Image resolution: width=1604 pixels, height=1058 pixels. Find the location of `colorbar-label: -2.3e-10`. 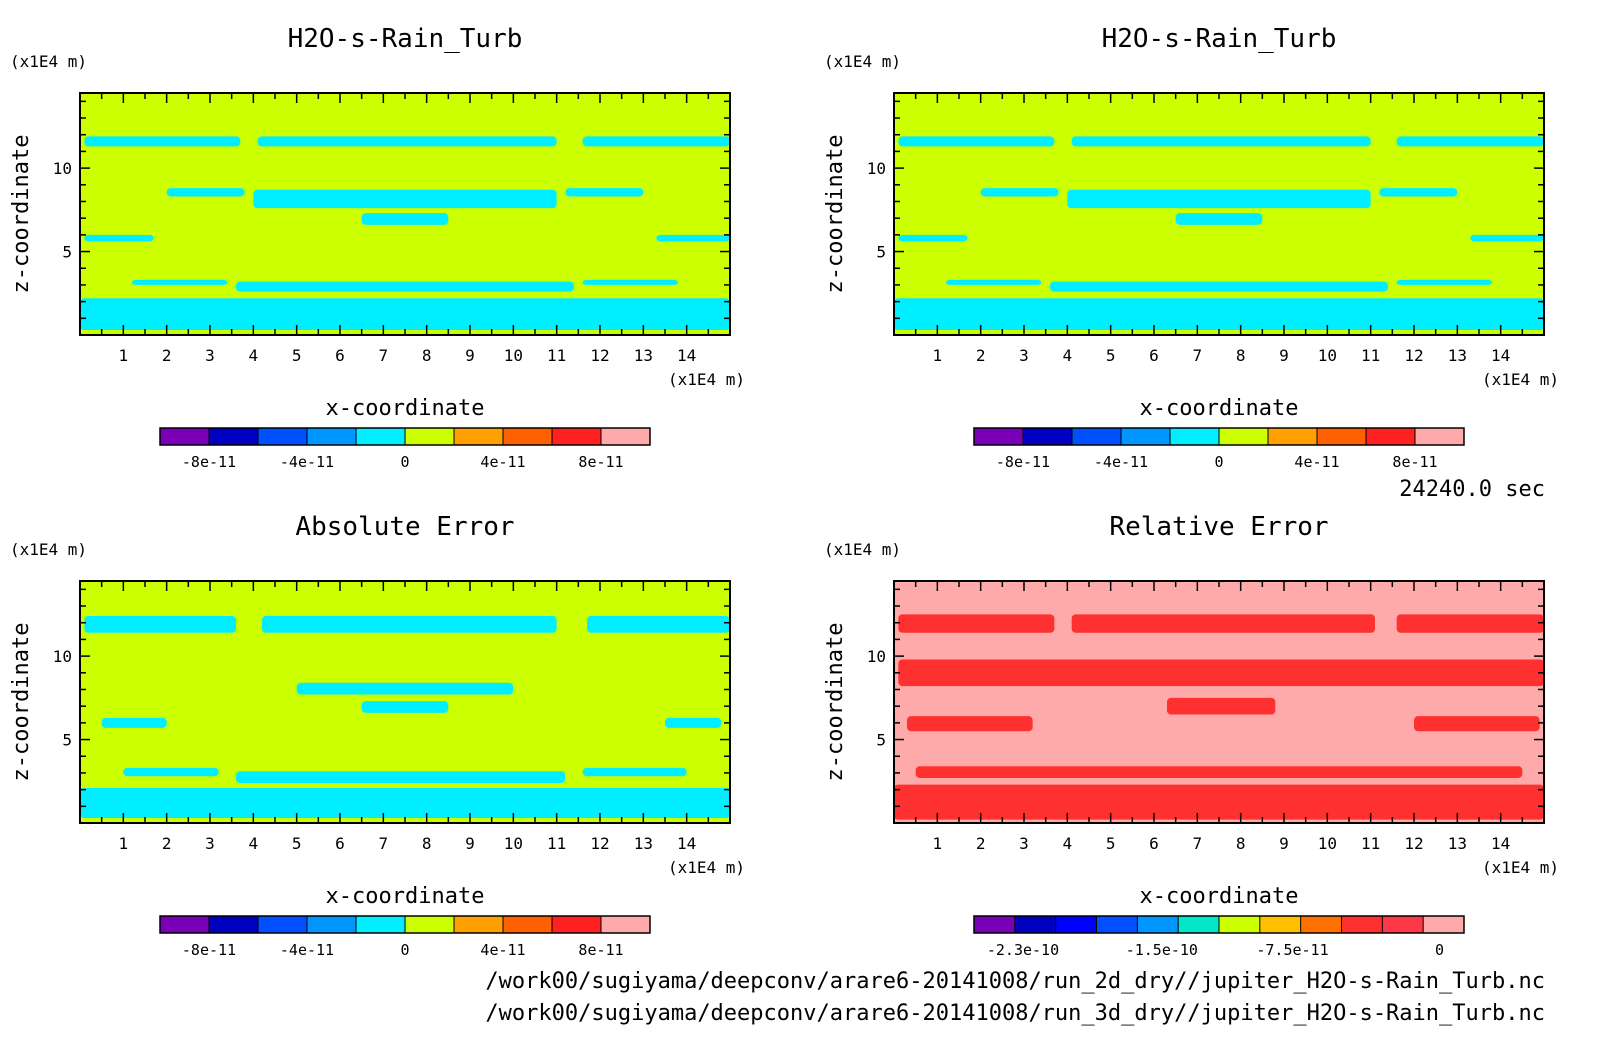

colorbar-label: -2.3e-10 is located at coordinates (1023, 950).